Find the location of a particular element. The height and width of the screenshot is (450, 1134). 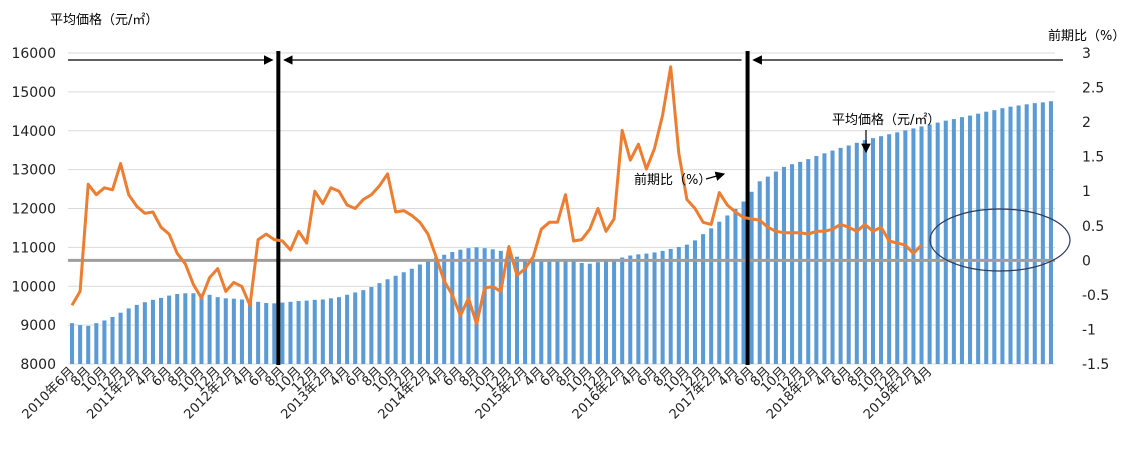

right-tick-label: -0.5 is located at coordinates (1095, 296).